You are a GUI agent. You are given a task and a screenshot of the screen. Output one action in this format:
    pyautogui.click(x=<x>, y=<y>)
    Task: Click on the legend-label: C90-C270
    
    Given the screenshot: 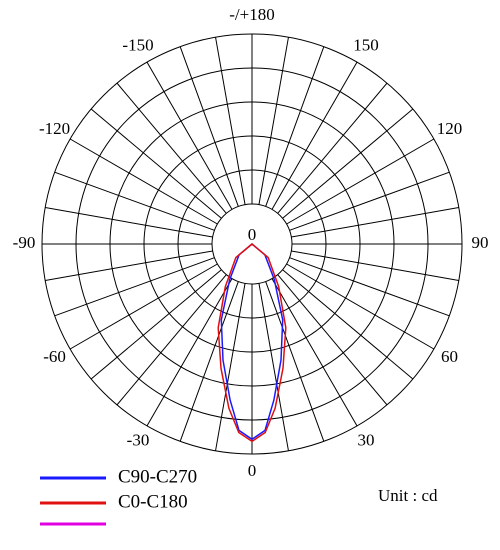 What is the action you would take?
    pyautogui.click(x=157, y=476)
    